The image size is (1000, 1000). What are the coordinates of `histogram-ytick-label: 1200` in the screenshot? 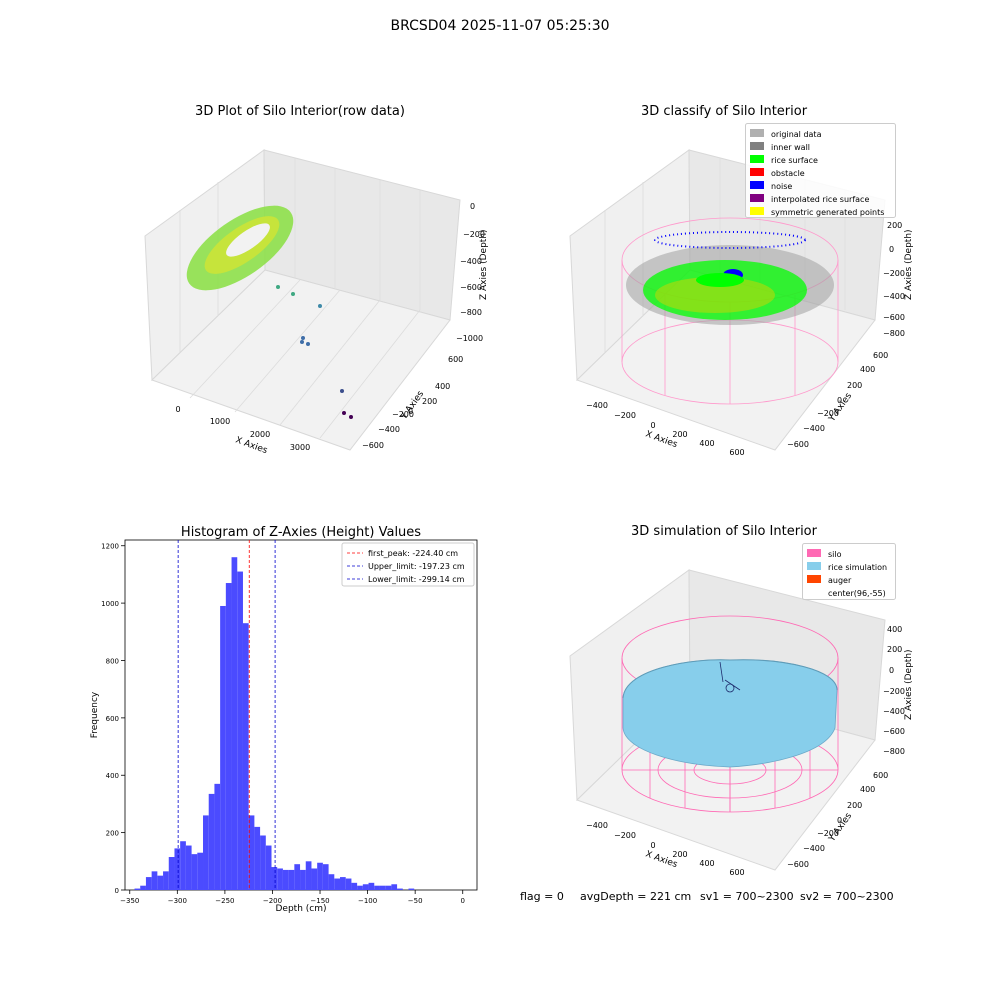 It's located at (110, 547).